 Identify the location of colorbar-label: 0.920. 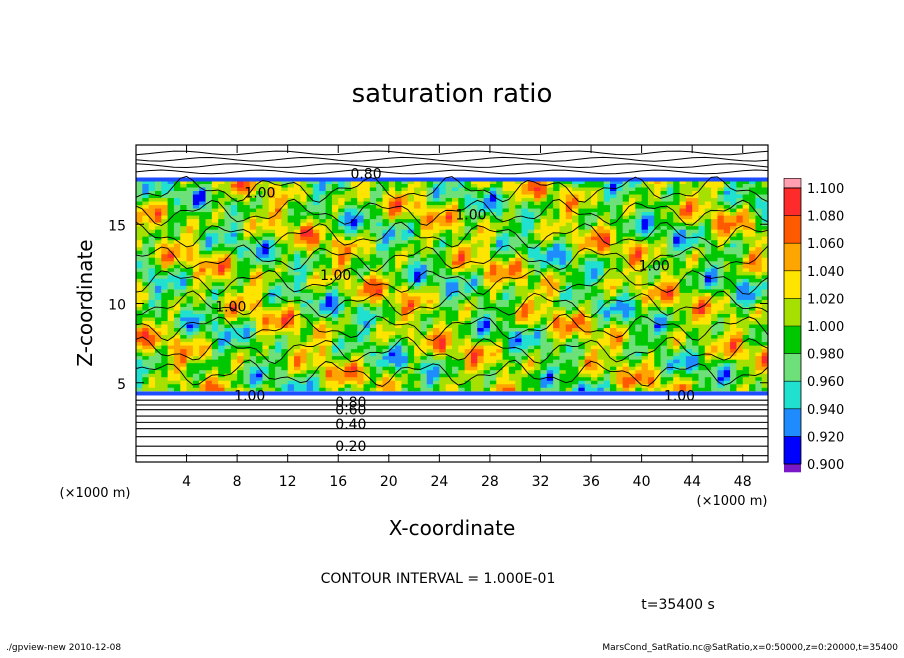
(825, 437).